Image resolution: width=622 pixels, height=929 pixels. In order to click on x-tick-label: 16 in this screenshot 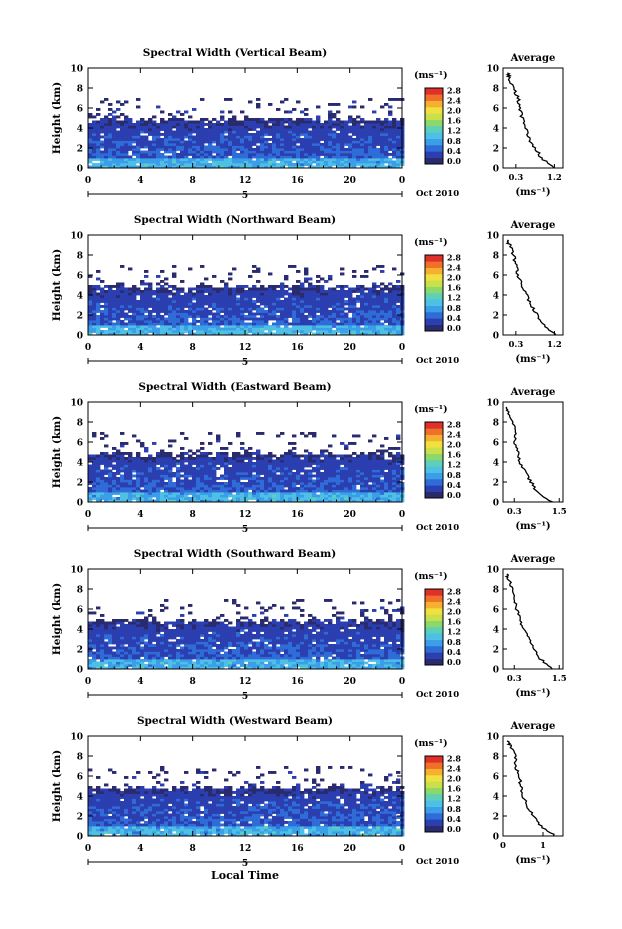, I will do `click(297, 348)`.